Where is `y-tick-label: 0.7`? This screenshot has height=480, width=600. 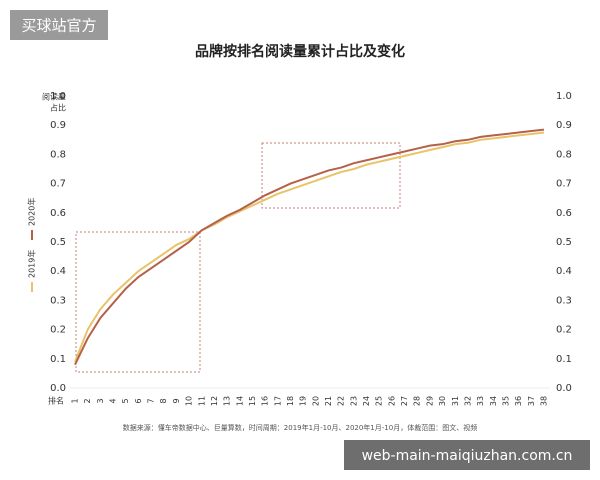
y-tick-label: 0.7 is located at coordinates (58, 184).